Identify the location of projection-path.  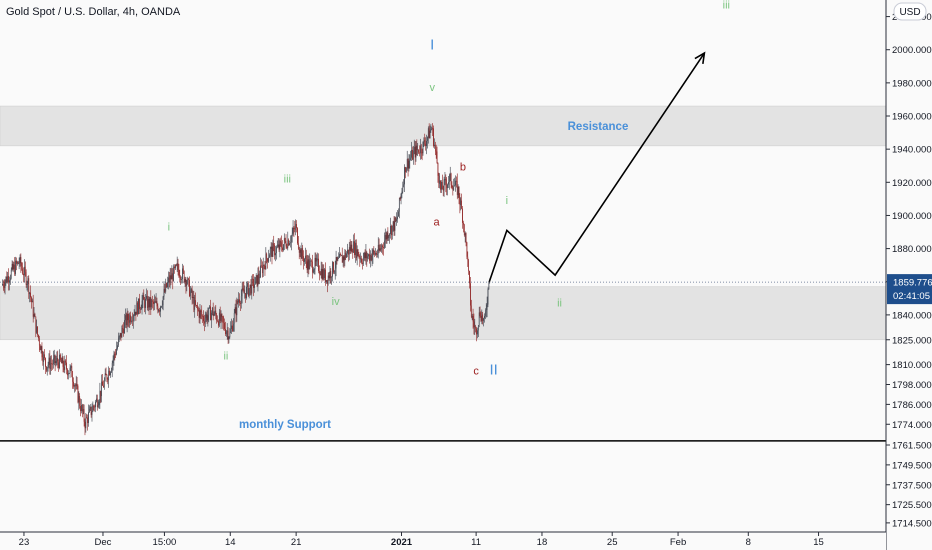
(597, 167).